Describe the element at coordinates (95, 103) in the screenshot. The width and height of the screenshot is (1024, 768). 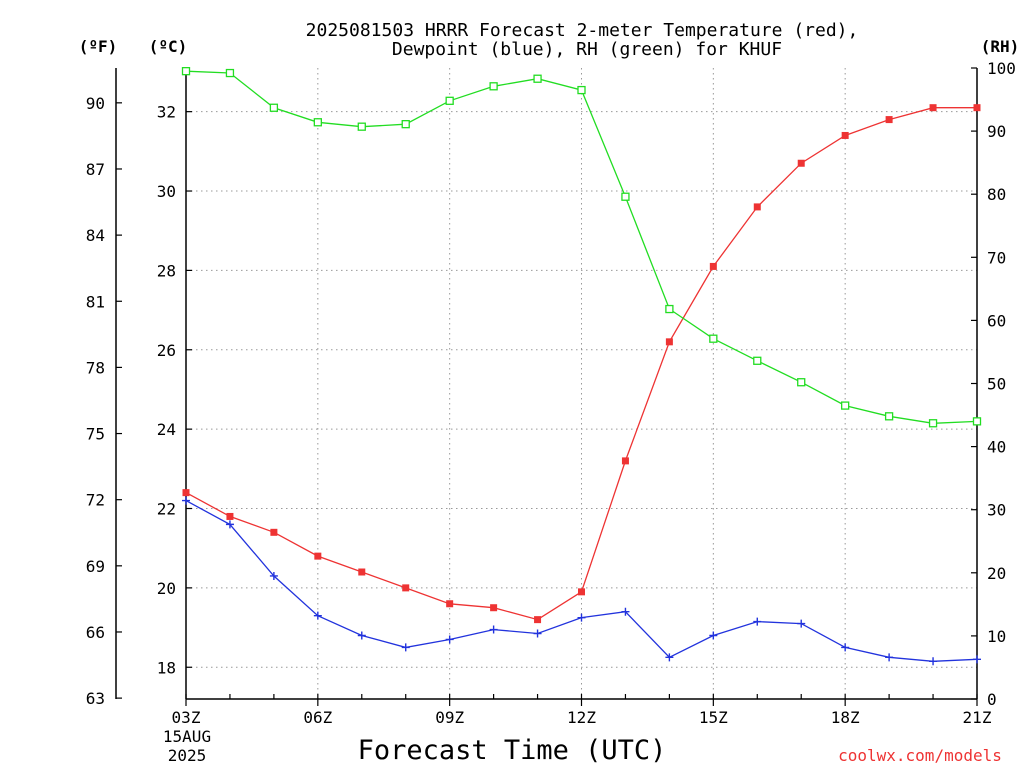
I see `fahrenheit-tick-label: 90` at that location.